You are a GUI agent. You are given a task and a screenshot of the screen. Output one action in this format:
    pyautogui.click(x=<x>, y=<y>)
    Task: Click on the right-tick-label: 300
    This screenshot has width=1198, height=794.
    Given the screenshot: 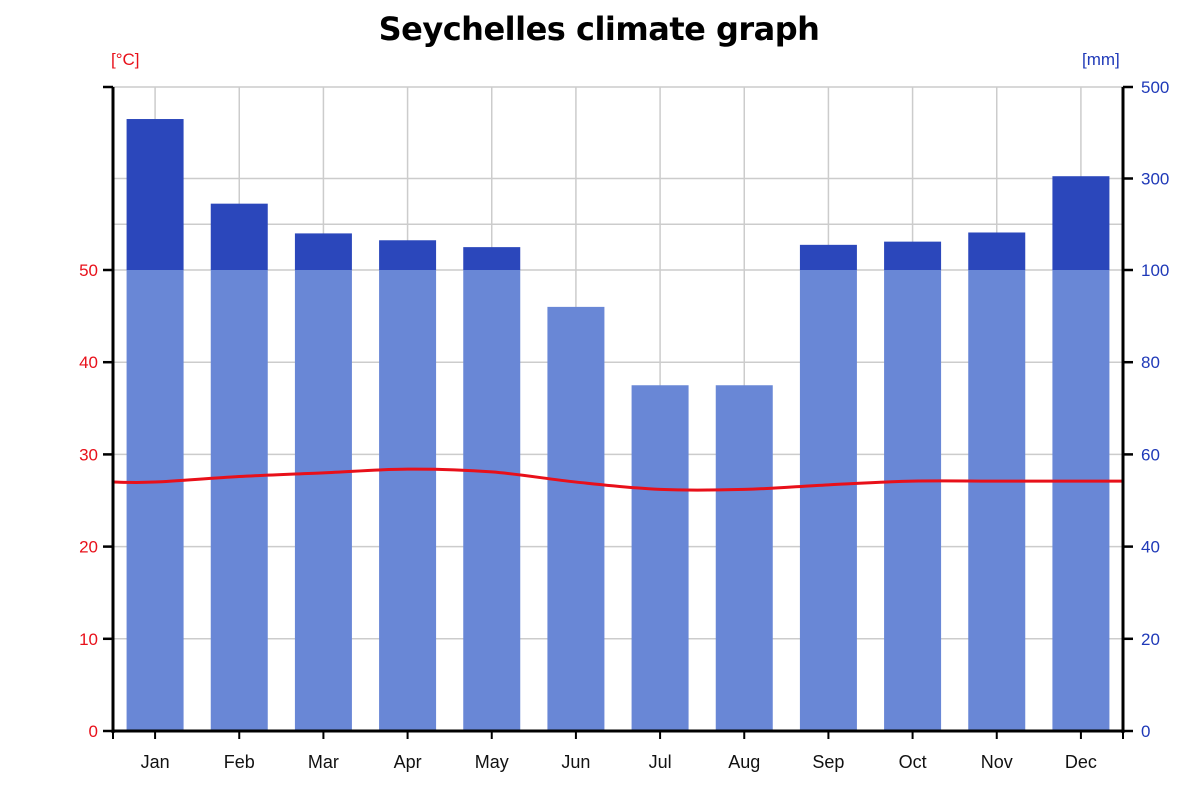 What is the action you would take?
    pyautogui.click(x=1155, y=179)
    